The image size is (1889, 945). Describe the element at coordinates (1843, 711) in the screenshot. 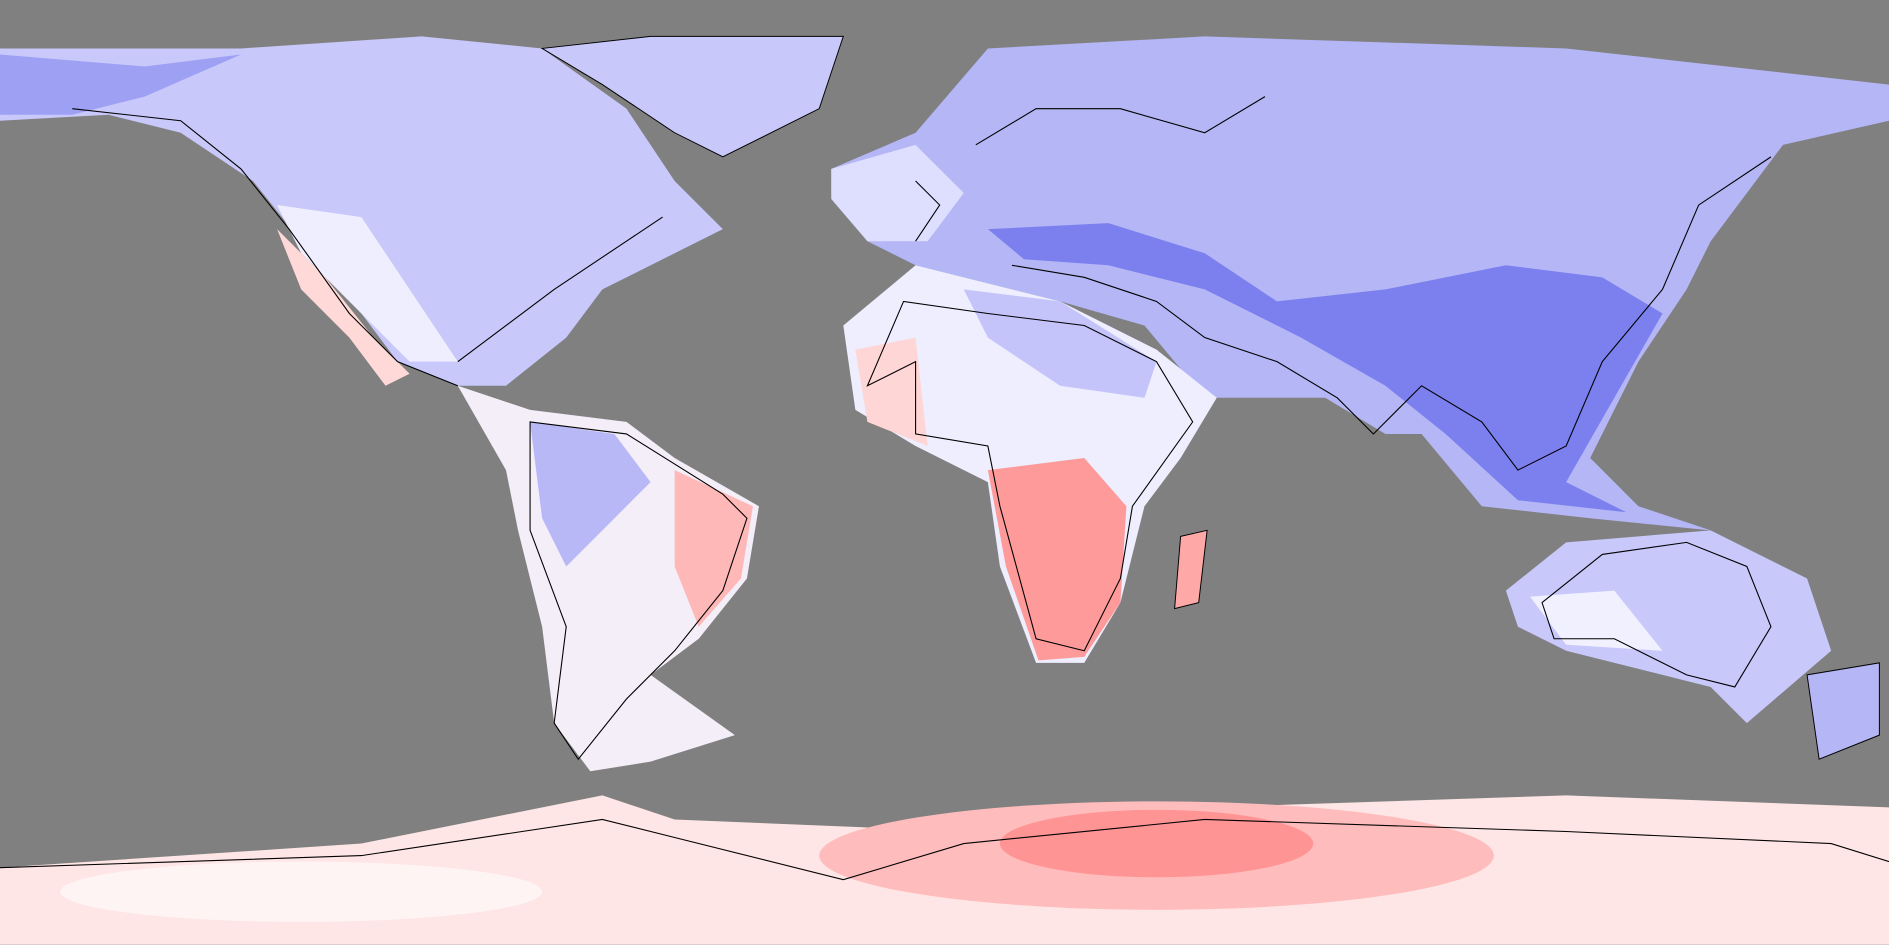

I see `new-zealand` at that location.